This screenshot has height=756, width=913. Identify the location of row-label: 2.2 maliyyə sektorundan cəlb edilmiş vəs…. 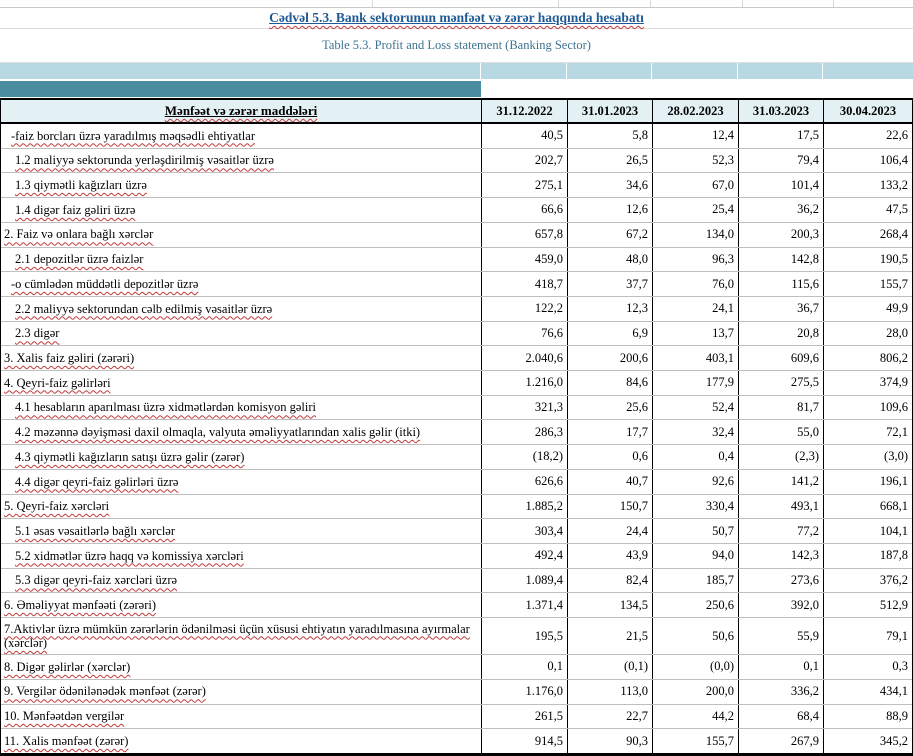
(241, 309).